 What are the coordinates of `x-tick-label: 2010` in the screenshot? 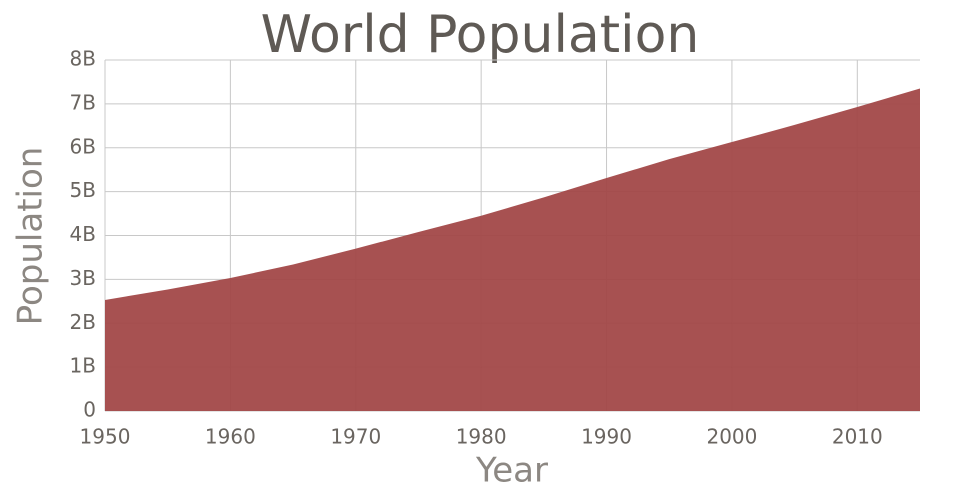 It's located at (857, 437).